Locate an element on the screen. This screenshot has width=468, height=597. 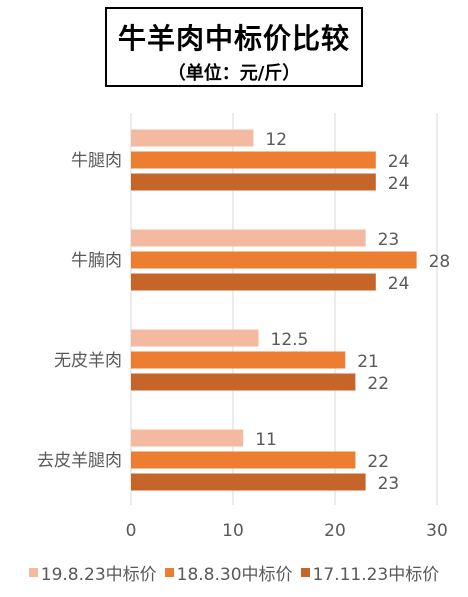
legend-item-1: 18.8.30中标价 is located at coordinates (228, 572).